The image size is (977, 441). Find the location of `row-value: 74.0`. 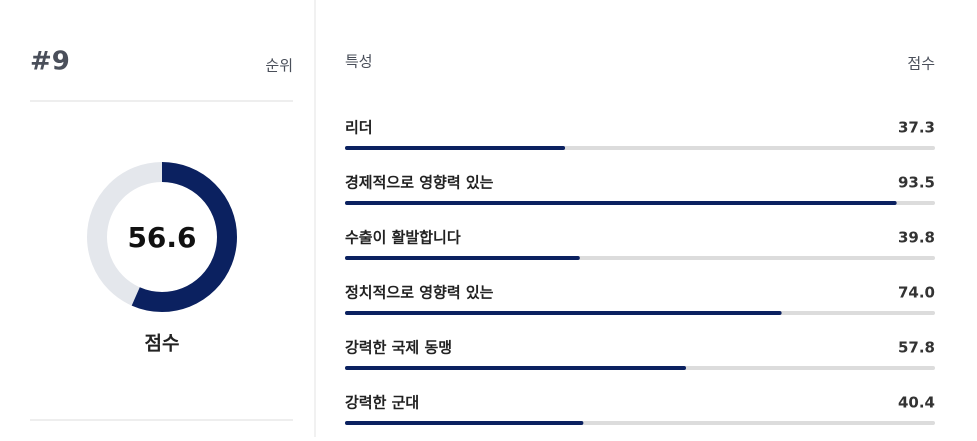

row-value: 74.0 is located at coordinates (916, 293).